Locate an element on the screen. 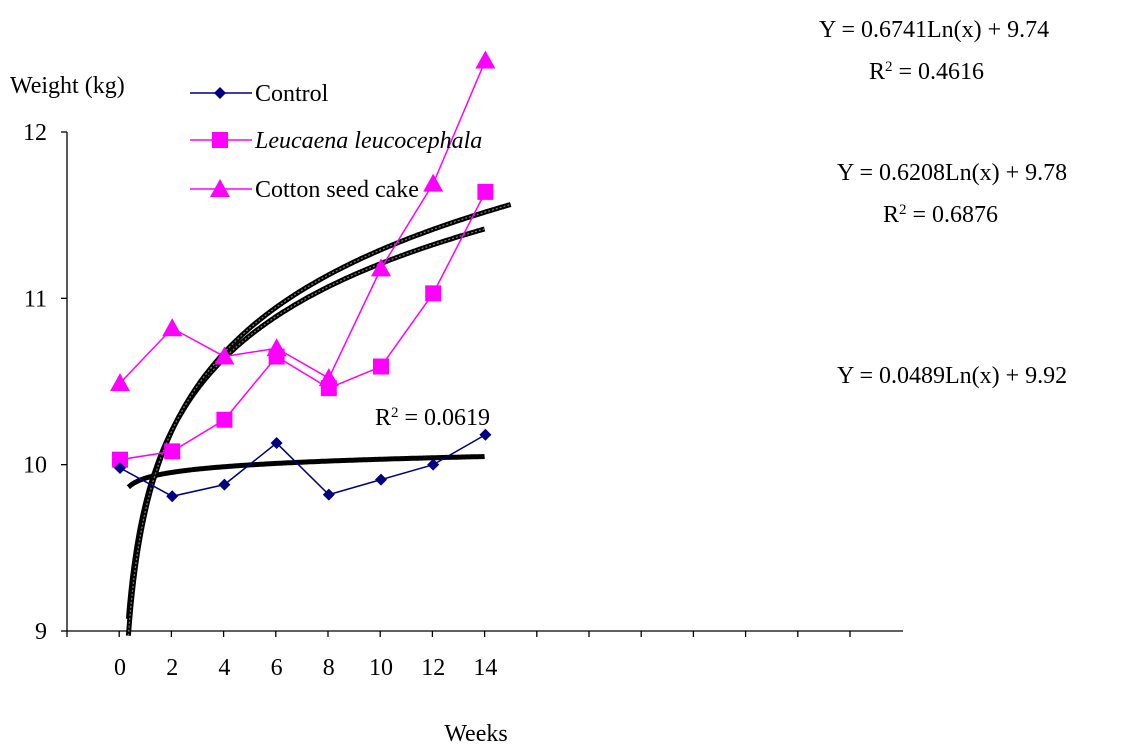  y-tick-label: 12 is located at coordinates (35, 133).